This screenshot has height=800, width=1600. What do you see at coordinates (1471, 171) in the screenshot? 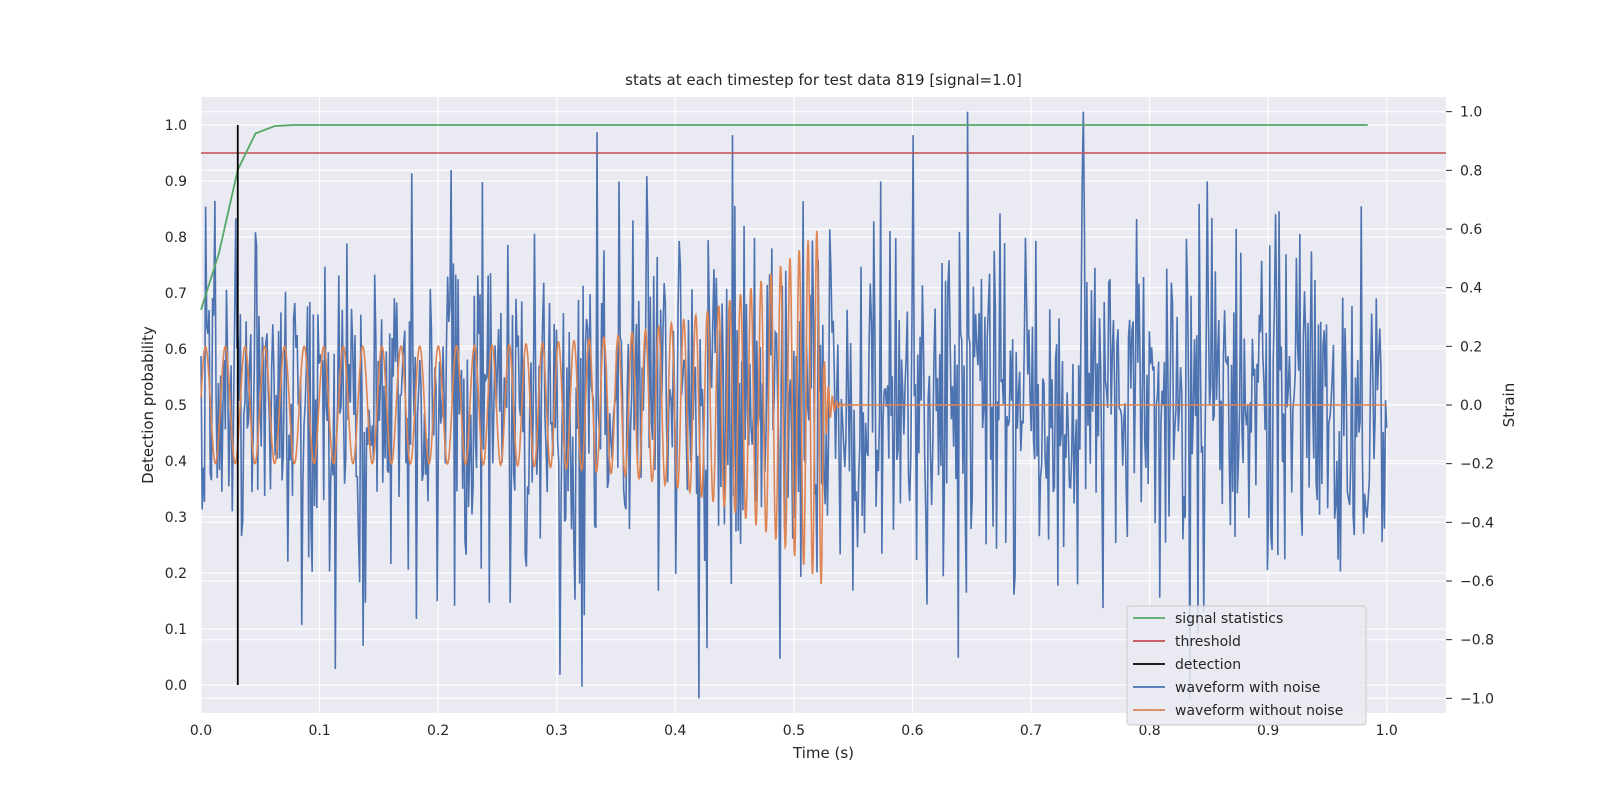
I see `y-tick-label-right: 0.8` at bounding box center [1471, 171].